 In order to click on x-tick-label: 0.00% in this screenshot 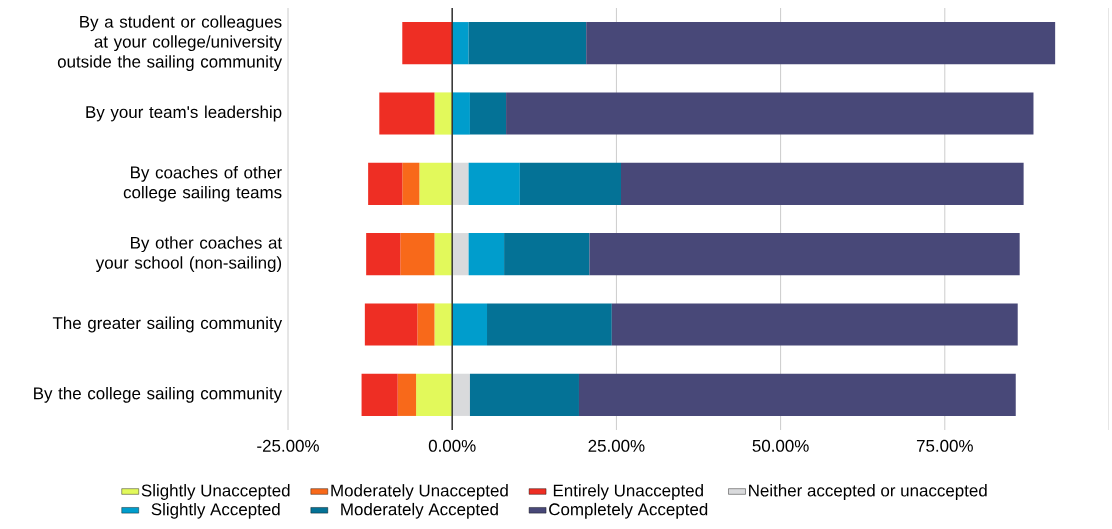, I will do `click(452, 445)`.